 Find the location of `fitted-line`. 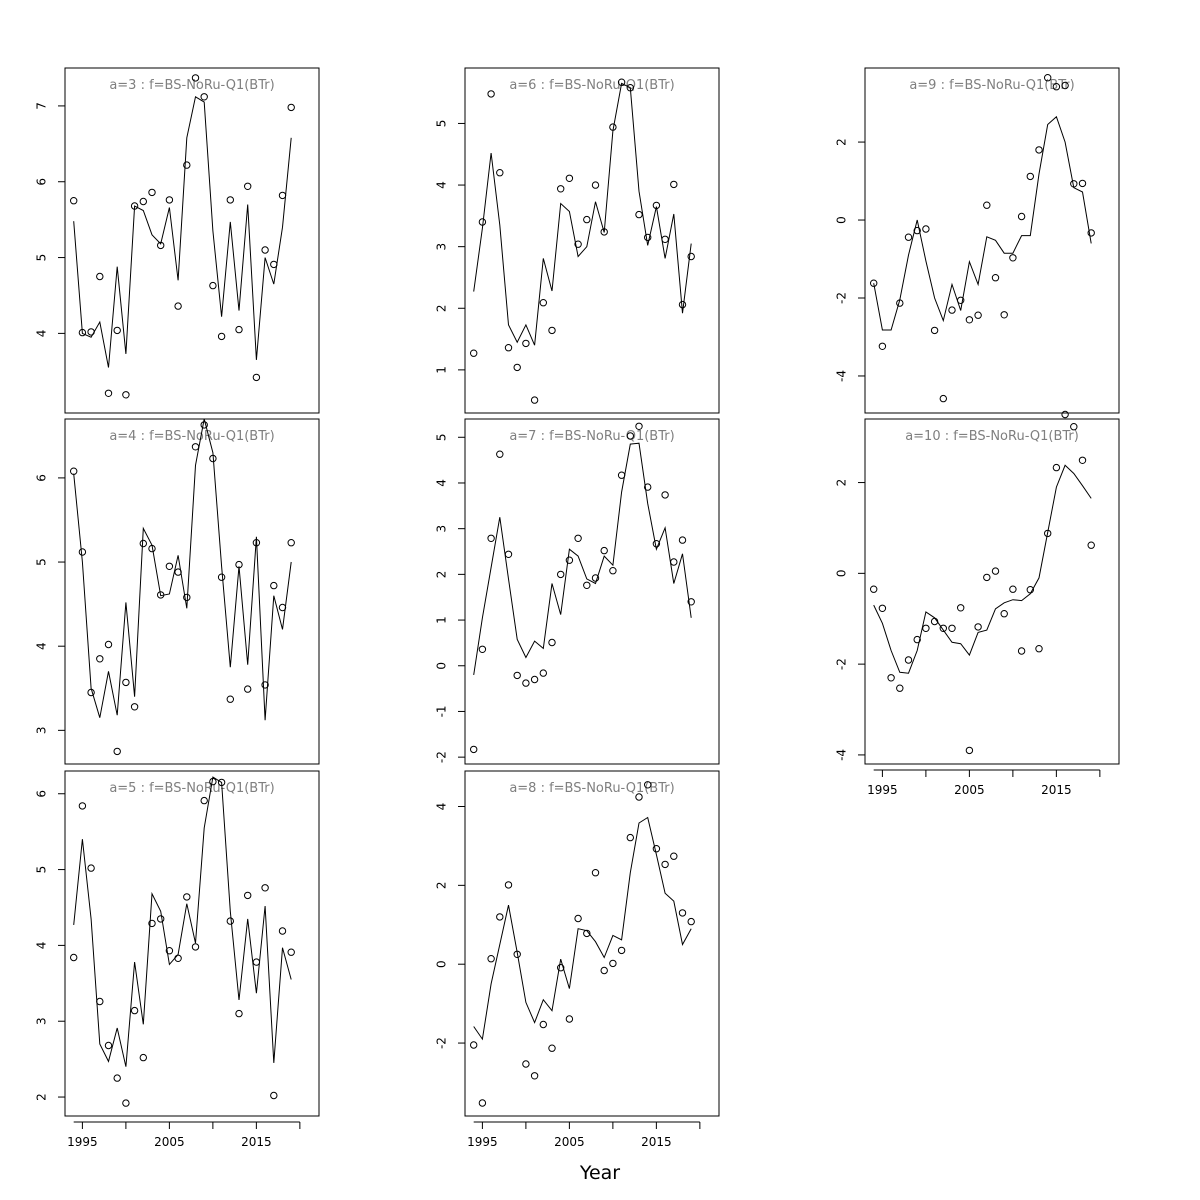

fitted-line is located at coordinates (182, 232).